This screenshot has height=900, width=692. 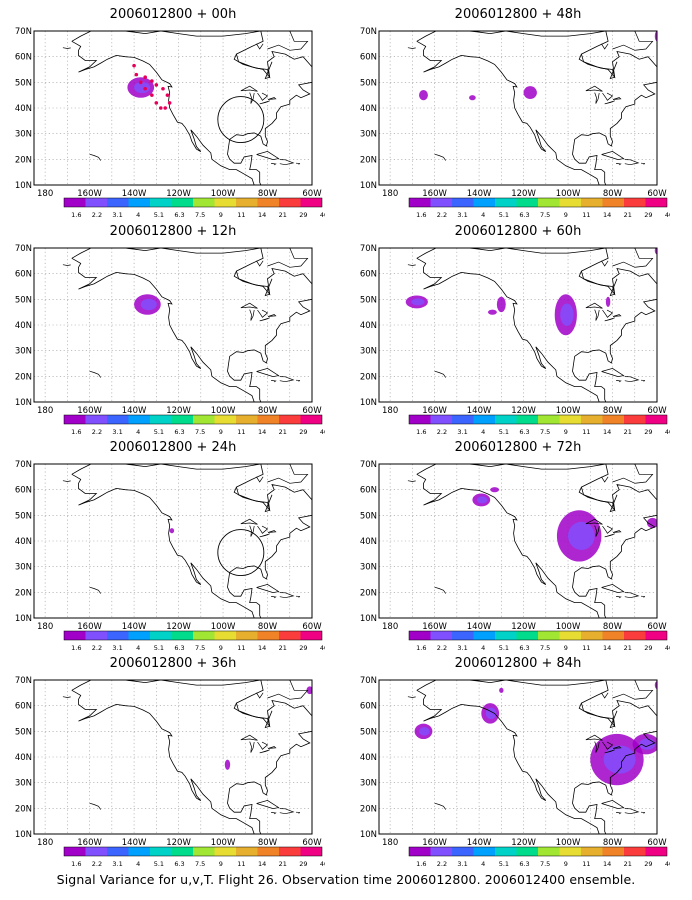 What do you see at coordinates (607, 215) in the screenshot?
I see `colorbar-label: 14` at bounding box center [607, 215].